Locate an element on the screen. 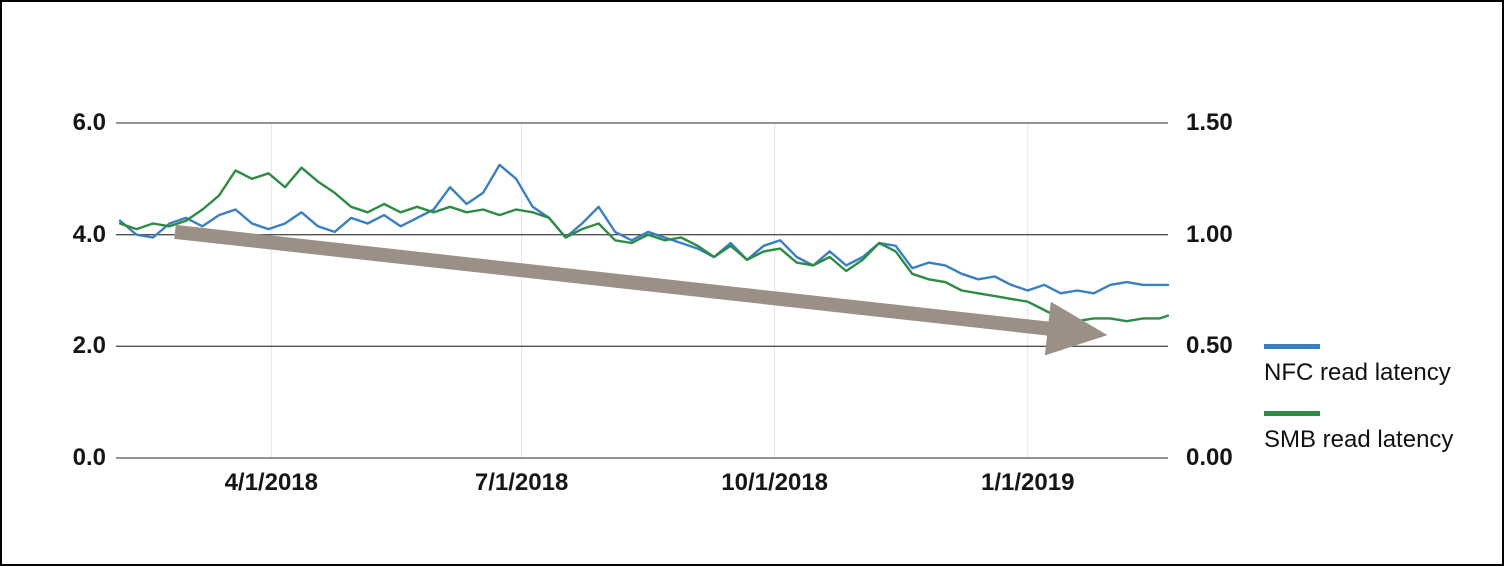 The height and width of the screenshot is (566, 1504). nfc-series-swatch is located at coordinates (1292, 346).